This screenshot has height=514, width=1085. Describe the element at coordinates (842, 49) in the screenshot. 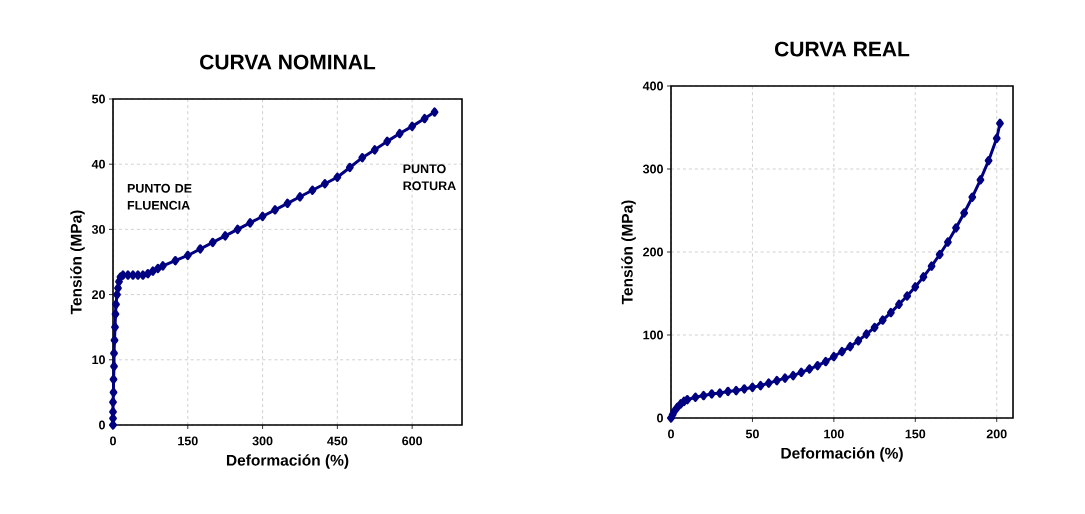

I see `chart-title: CURVA REAL` at that location.